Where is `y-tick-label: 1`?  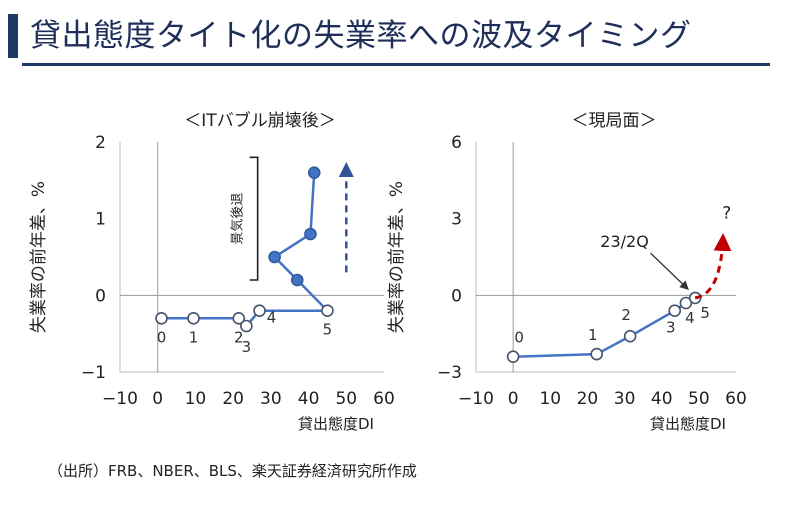 y-tick-label: 1 is located at coordinates (100, 220).